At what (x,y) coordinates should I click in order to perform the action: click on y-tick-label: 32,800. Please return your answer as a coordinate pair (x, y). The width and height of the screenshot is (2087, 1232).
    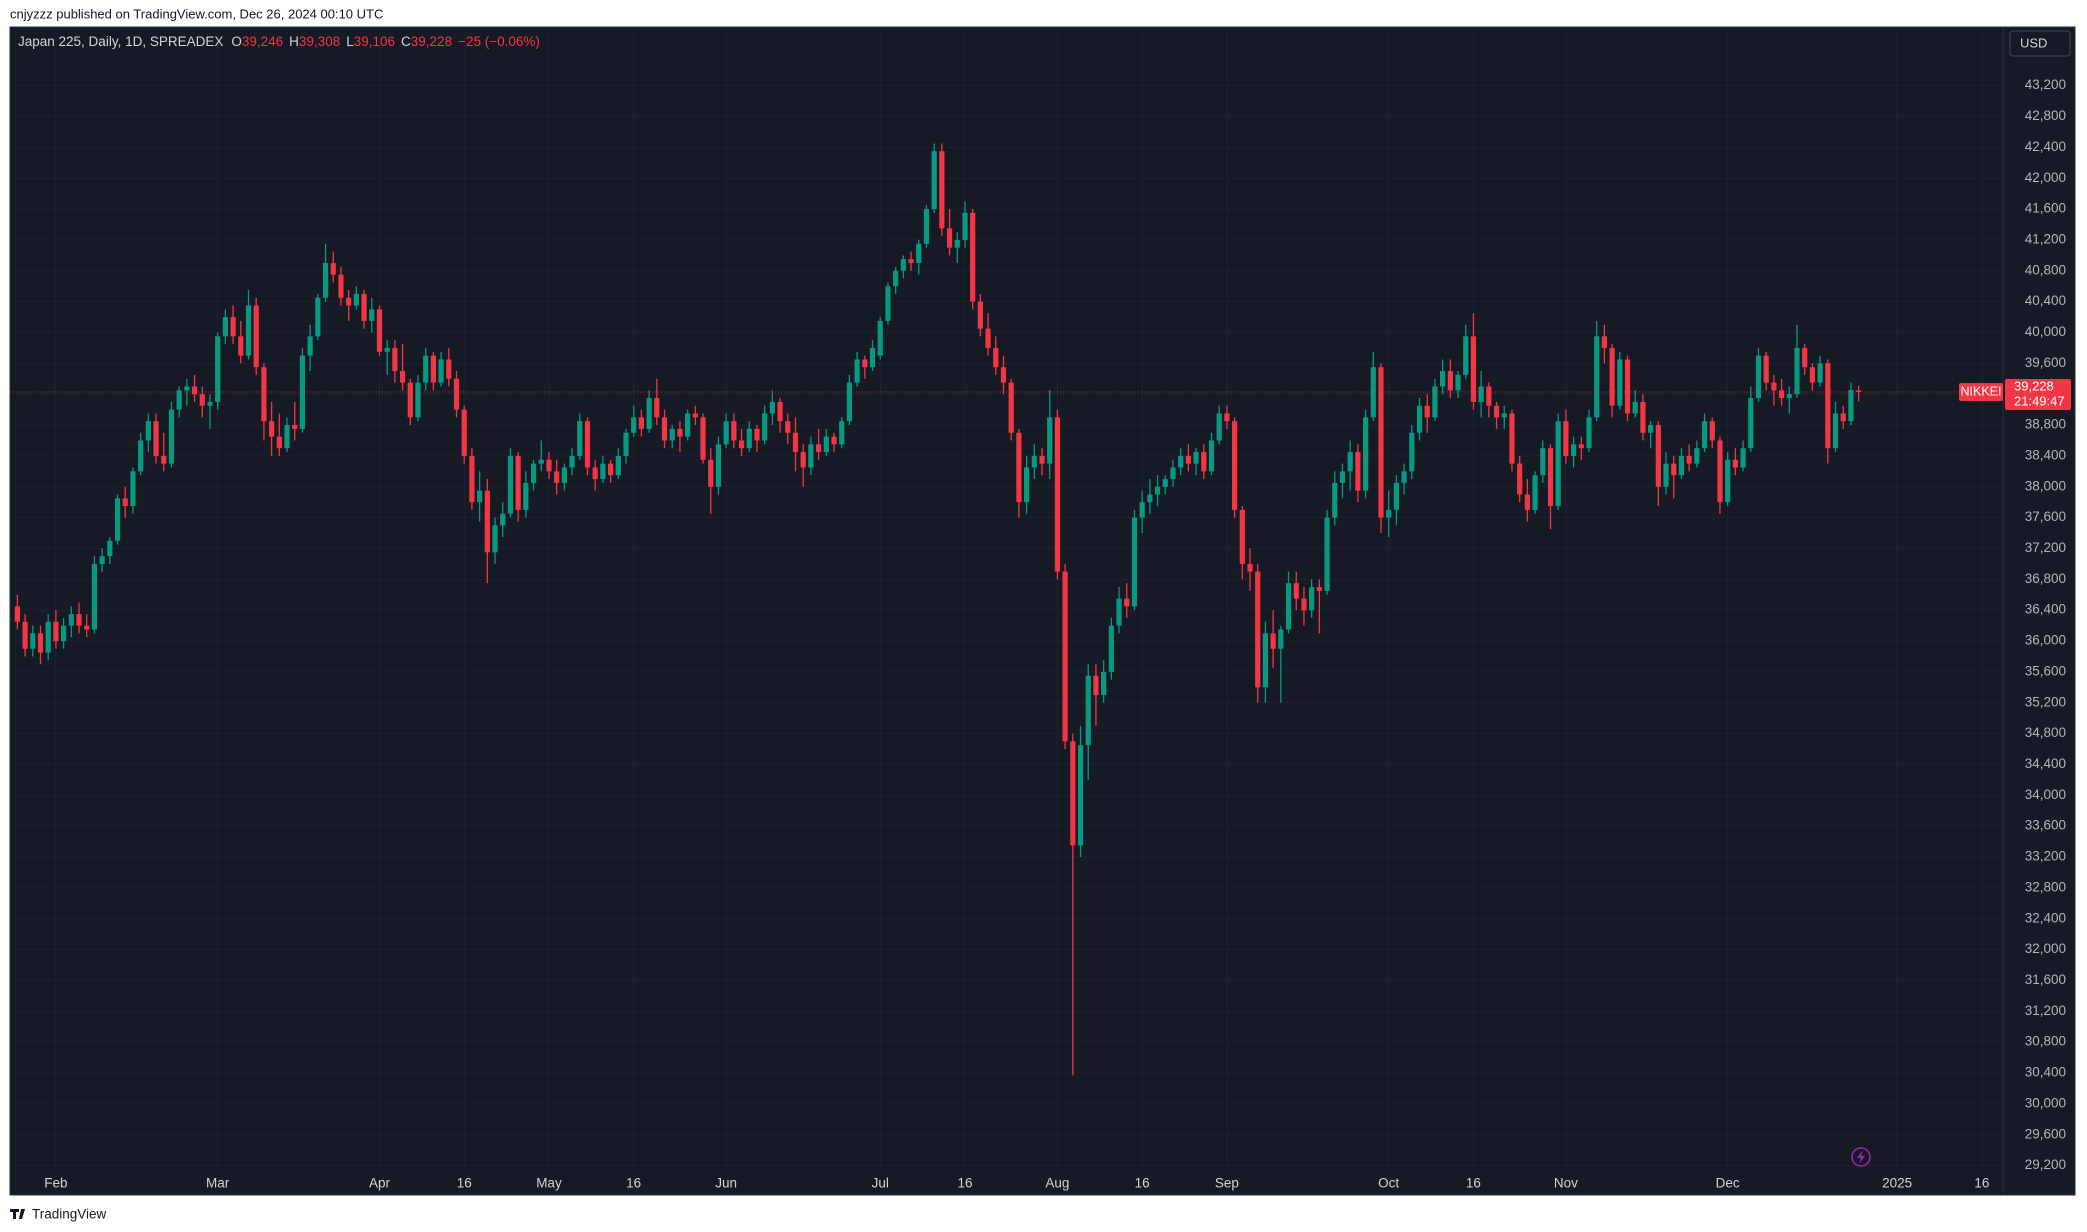
    Looking at the image, I should click on (2045, 886).